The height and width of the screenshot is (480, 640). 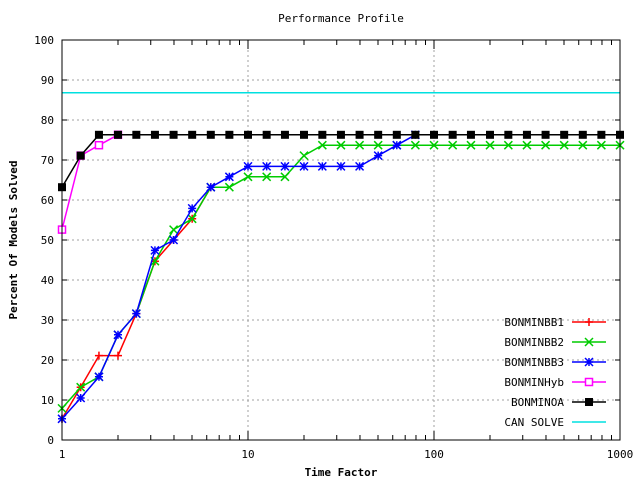 What do you see at coordinates (47, 80) in the screenshot?
I see `y-tick-label: 90` at bounding box center [47, 80].